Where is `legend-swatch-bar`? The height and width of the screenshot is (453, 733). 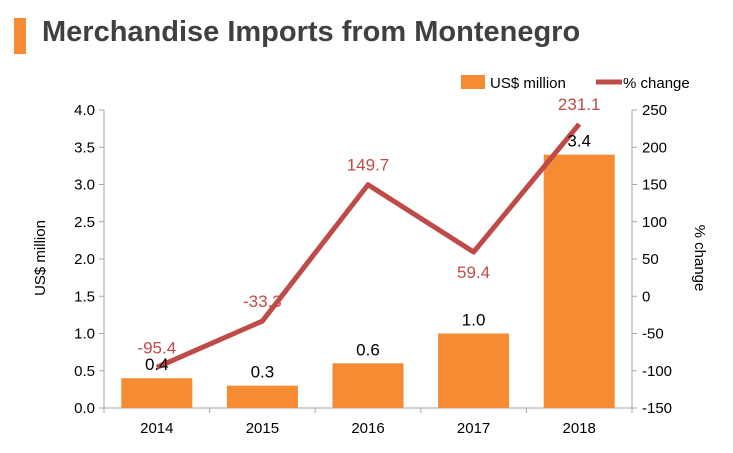 legend-swatch-bar is located at coordinates (473, 82).